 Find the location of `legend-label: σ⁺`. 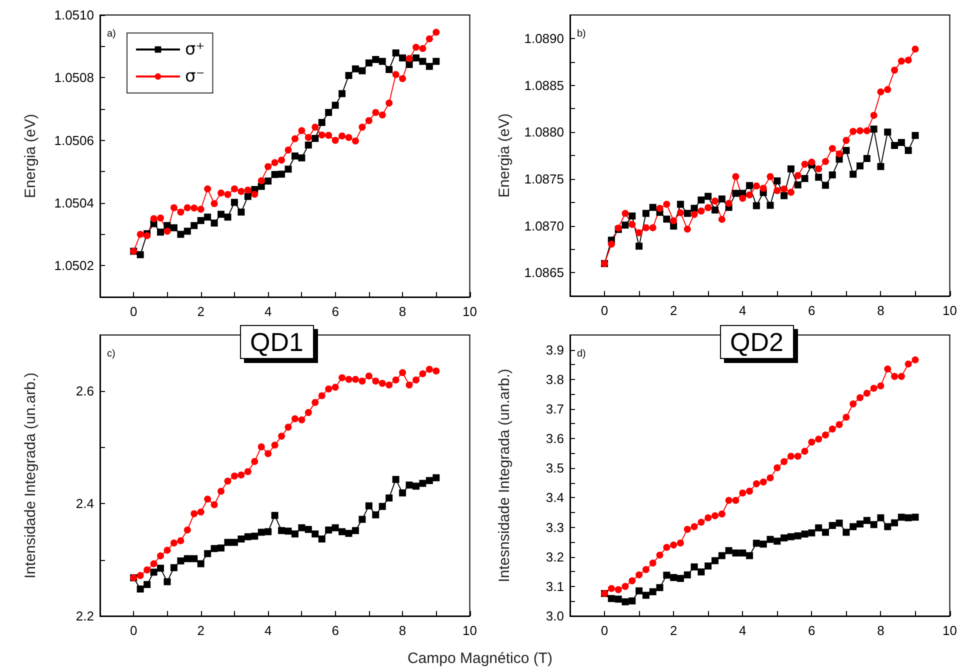

legend-label: σ⁺ is located at coordinates (195, 50).